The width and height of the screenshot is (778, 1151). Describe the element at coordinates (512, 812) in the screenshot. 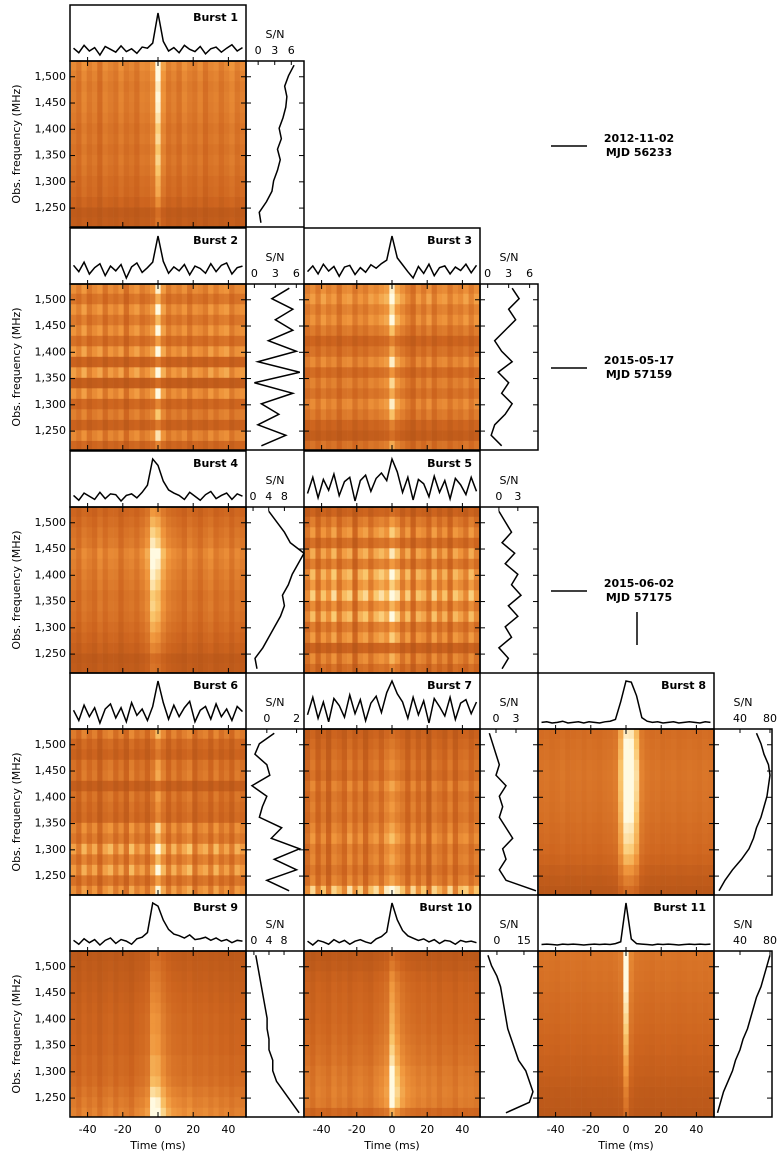

I see `spectrum-line` at that location.